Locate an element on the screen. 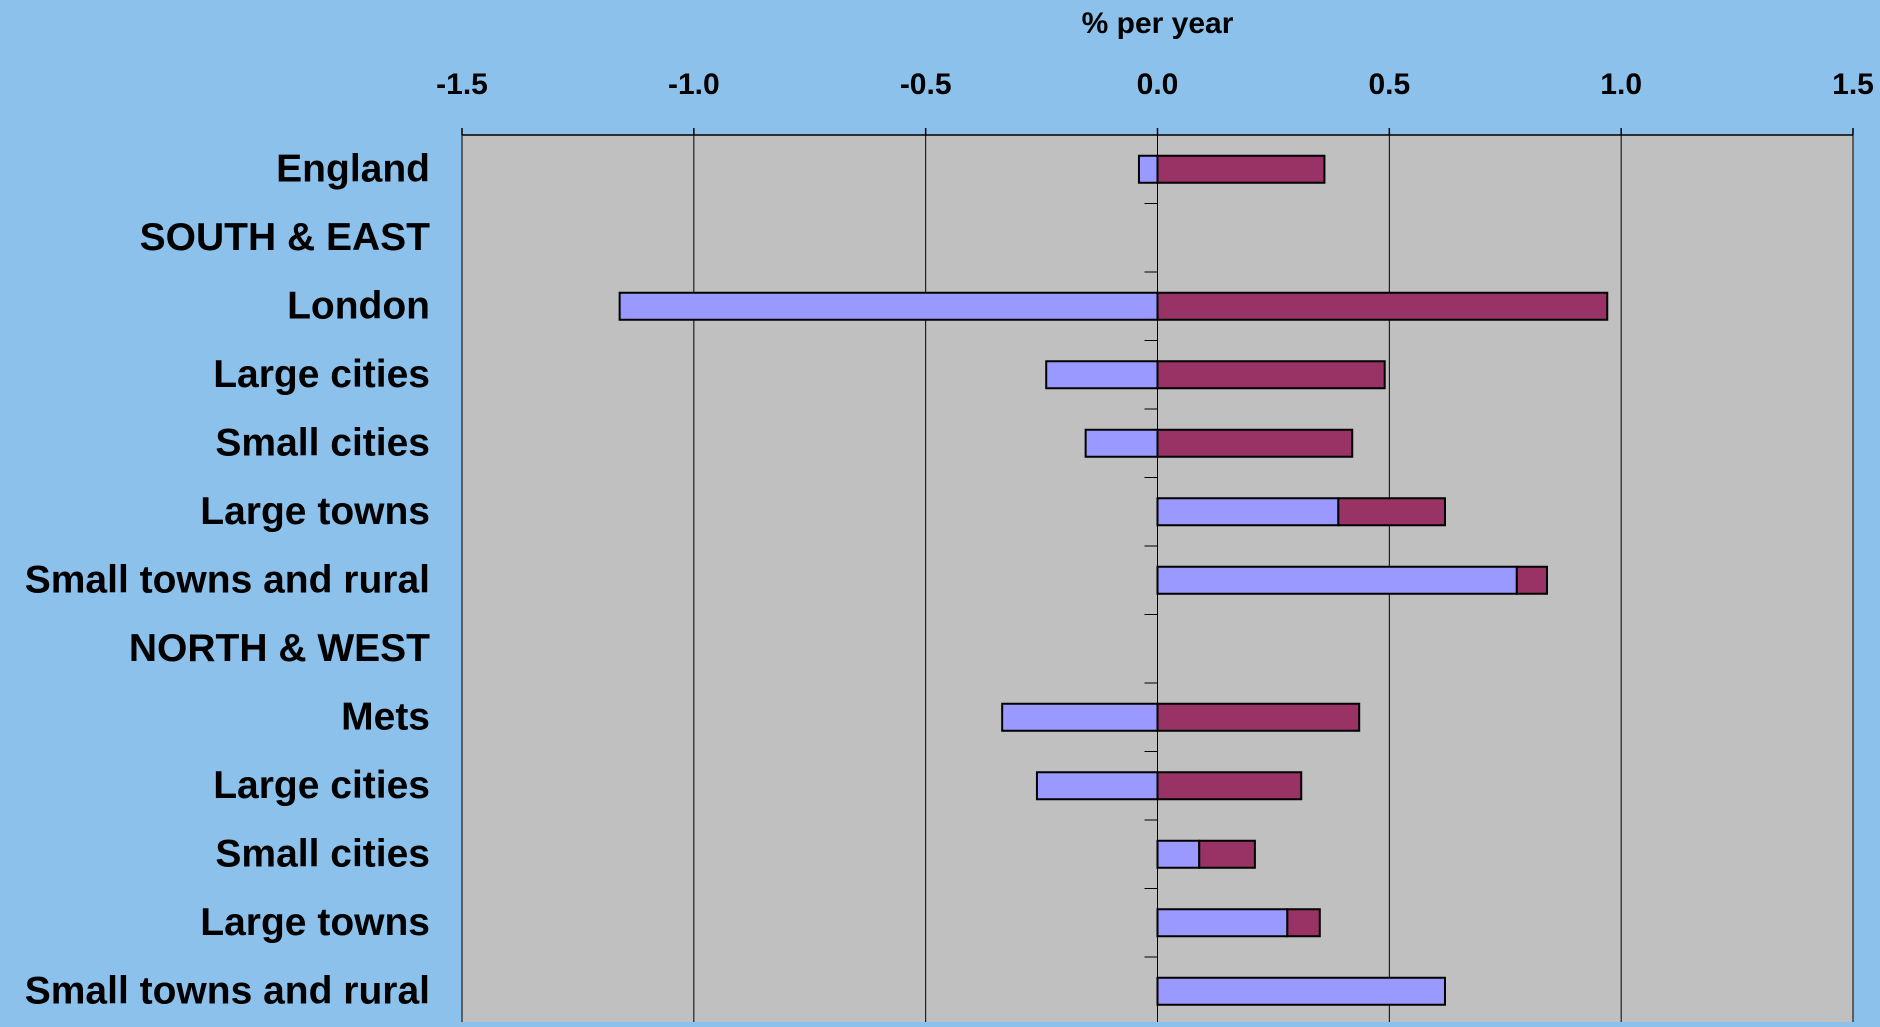 Image resolution: width=1880 pixels, height=1027 pixels. category-label: London is located at coordinates (358, 305).